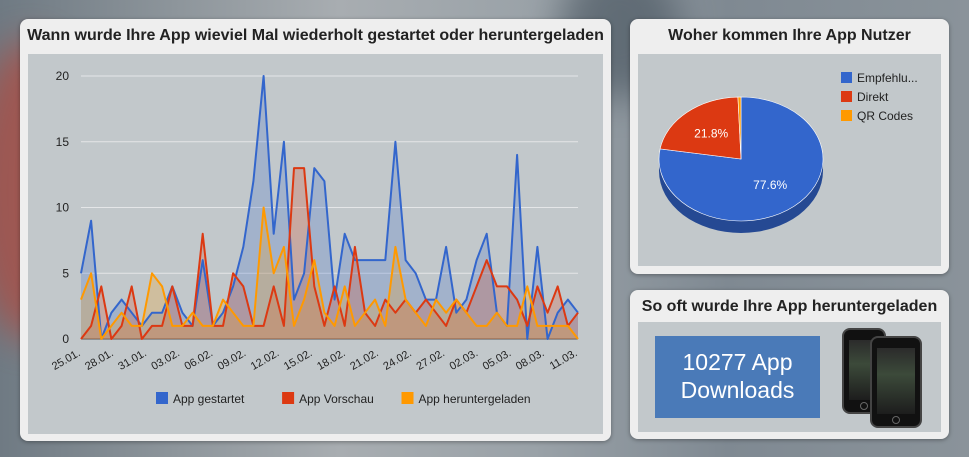  Describe the element at coordinates (265, 360) in the screenshot. I see `x-tick-label: 12.02.` at that location.